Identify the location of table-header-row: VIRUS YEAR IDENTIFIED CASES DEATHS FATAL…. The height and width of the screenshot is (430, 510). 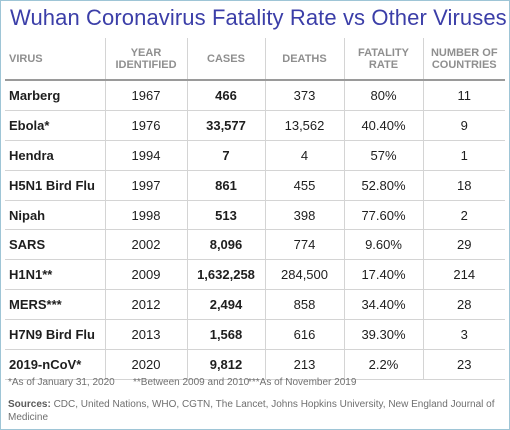
(255, 59).